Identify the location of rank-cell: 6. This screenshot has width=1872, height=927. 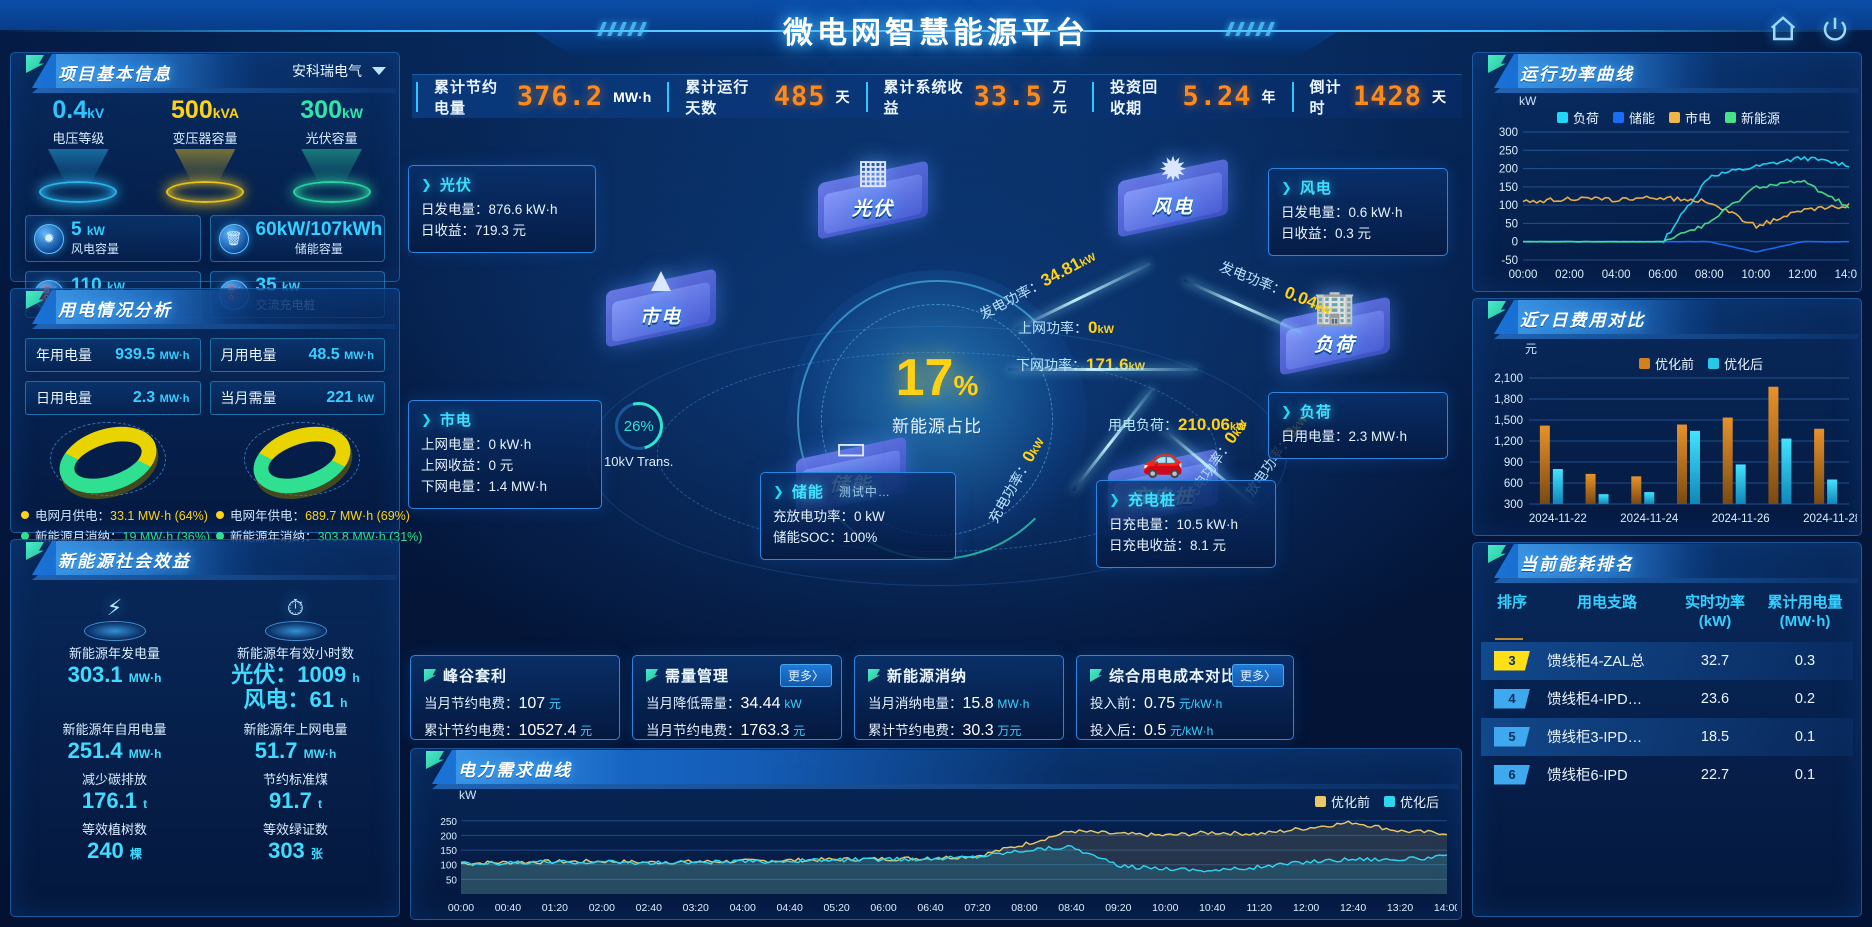
(1512, 774).